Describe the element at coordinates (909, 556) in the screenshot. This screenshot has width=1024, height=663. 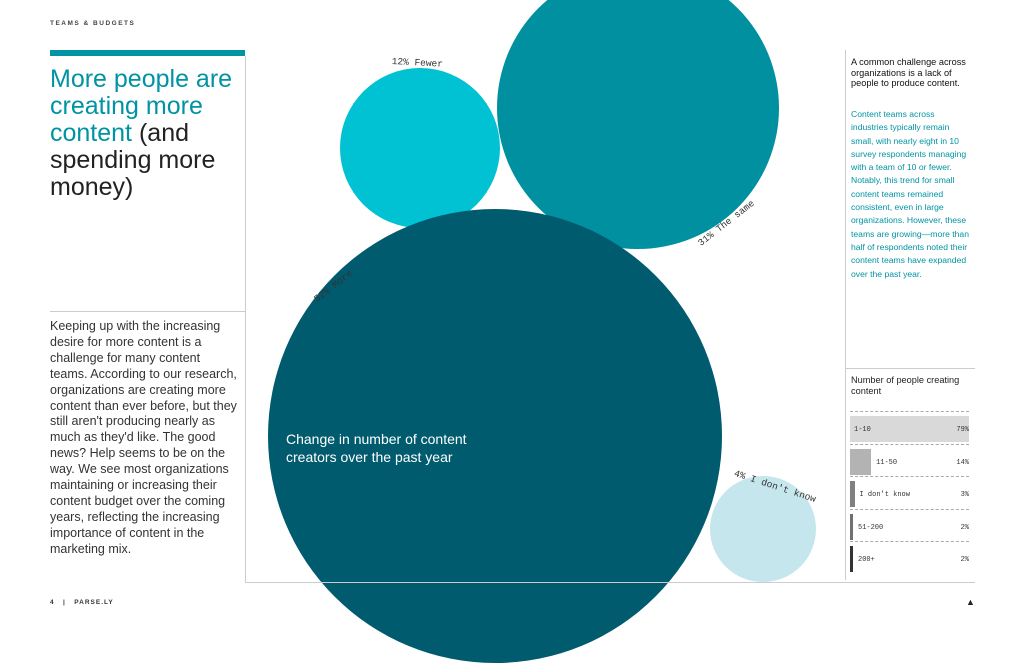
I see `bar-row: 200+ 2%` at that location.